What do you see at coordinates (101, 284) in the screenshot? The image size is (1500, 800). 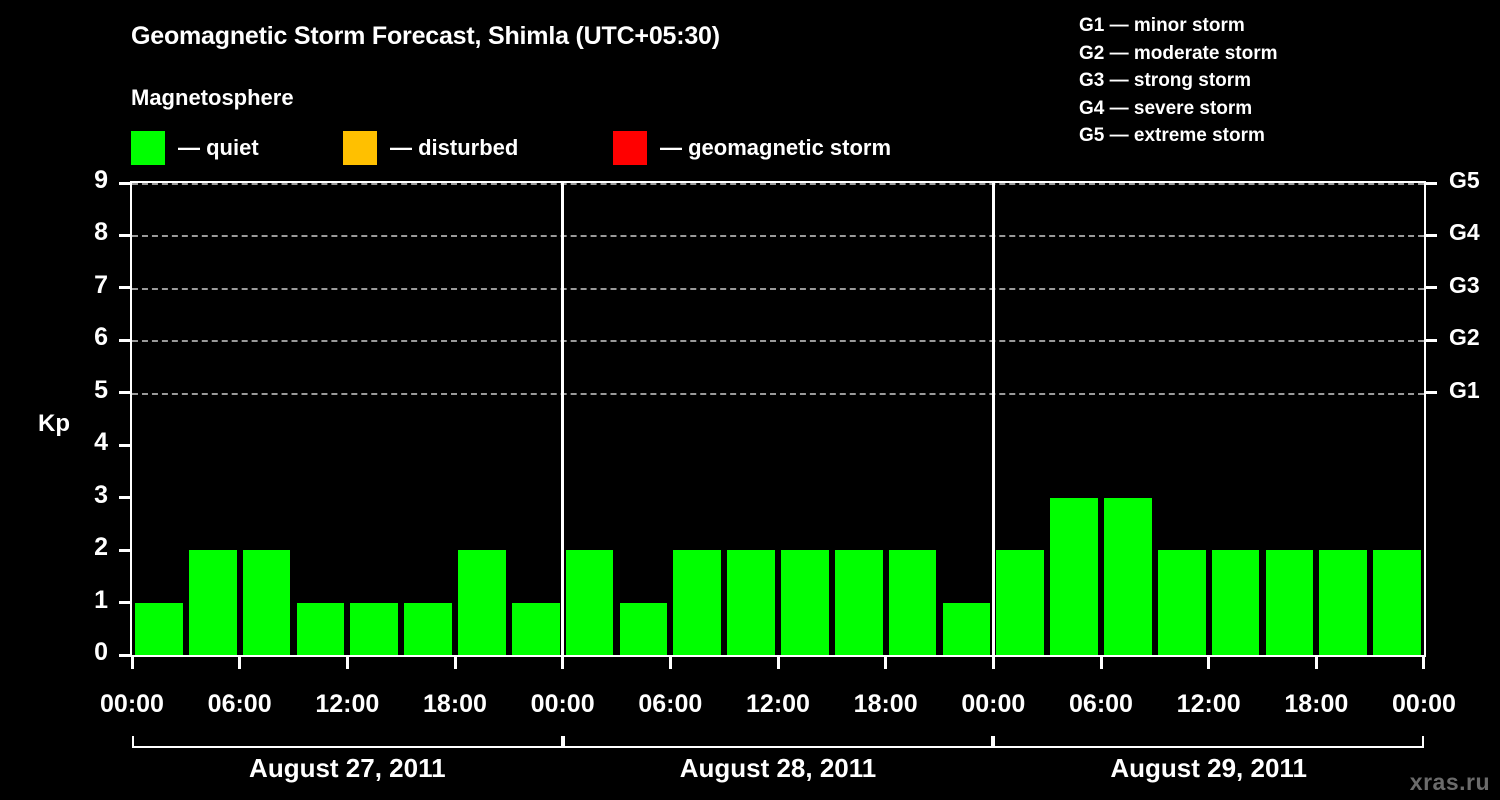 I see `y-axis-label-7: 7` at bounding box center [101, 284].